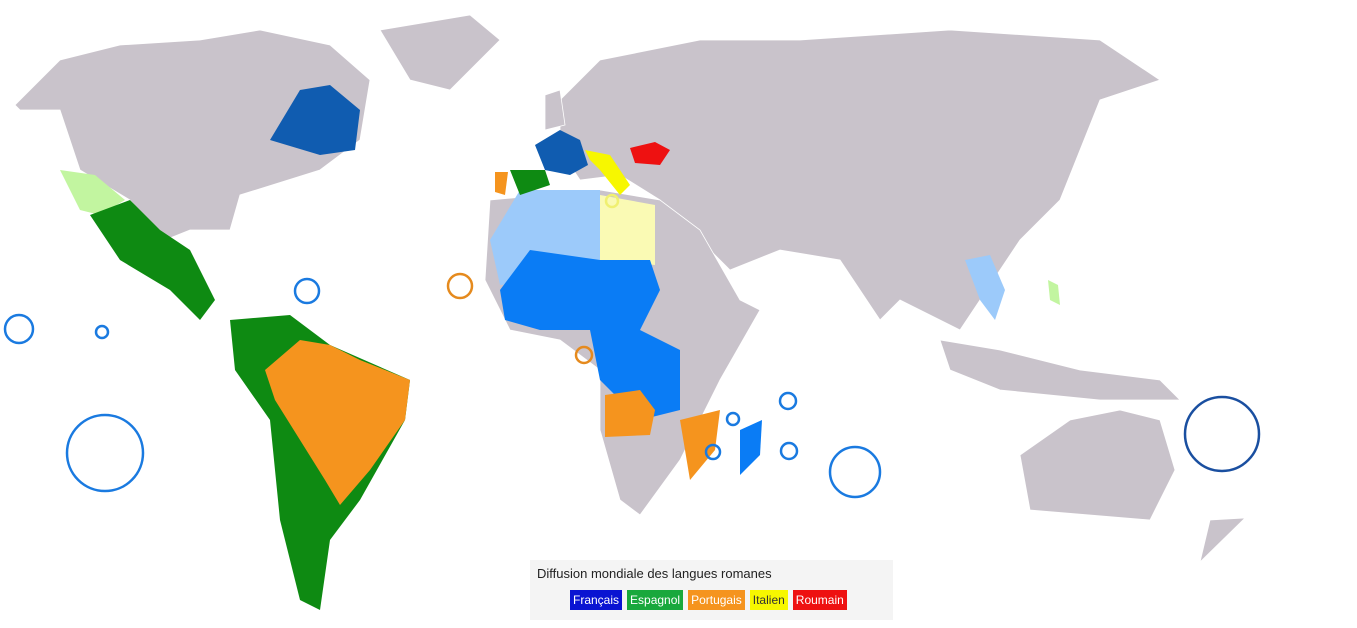 The width and height of the screenshot is (1357, 628). What do you see at coordinates (192, 135) in the screenshot?
I see `north-america` at bounding box center [192, 135].